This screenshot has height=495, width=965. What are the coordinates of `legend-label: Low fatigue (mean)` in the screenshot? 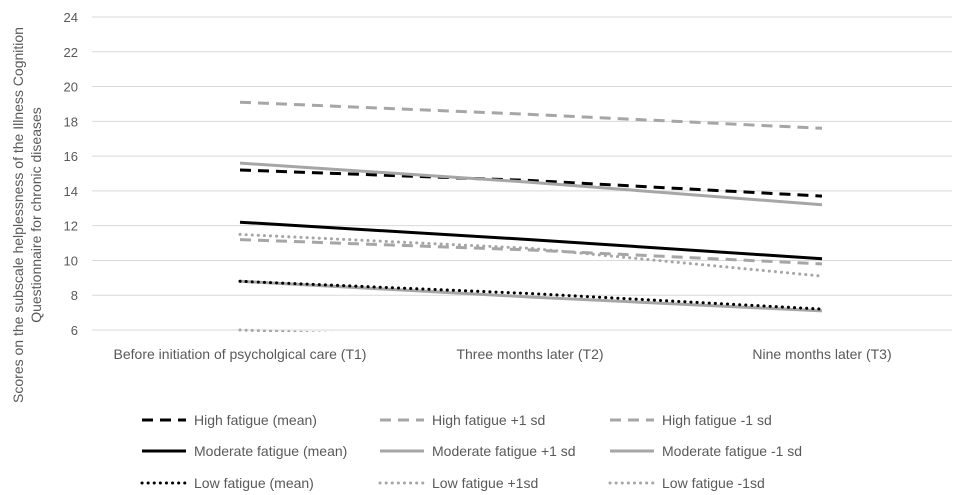 It's located at (254, 483).